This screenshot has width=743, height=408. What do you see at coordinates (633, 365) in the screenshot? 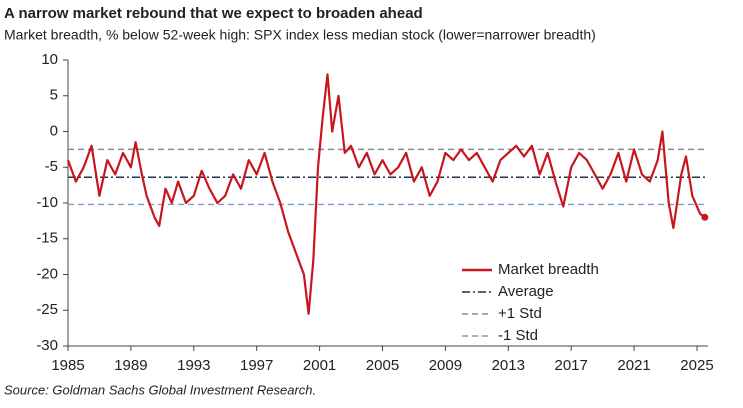
I see `x-tick-label: 2021` at bounding box center [633, 365].